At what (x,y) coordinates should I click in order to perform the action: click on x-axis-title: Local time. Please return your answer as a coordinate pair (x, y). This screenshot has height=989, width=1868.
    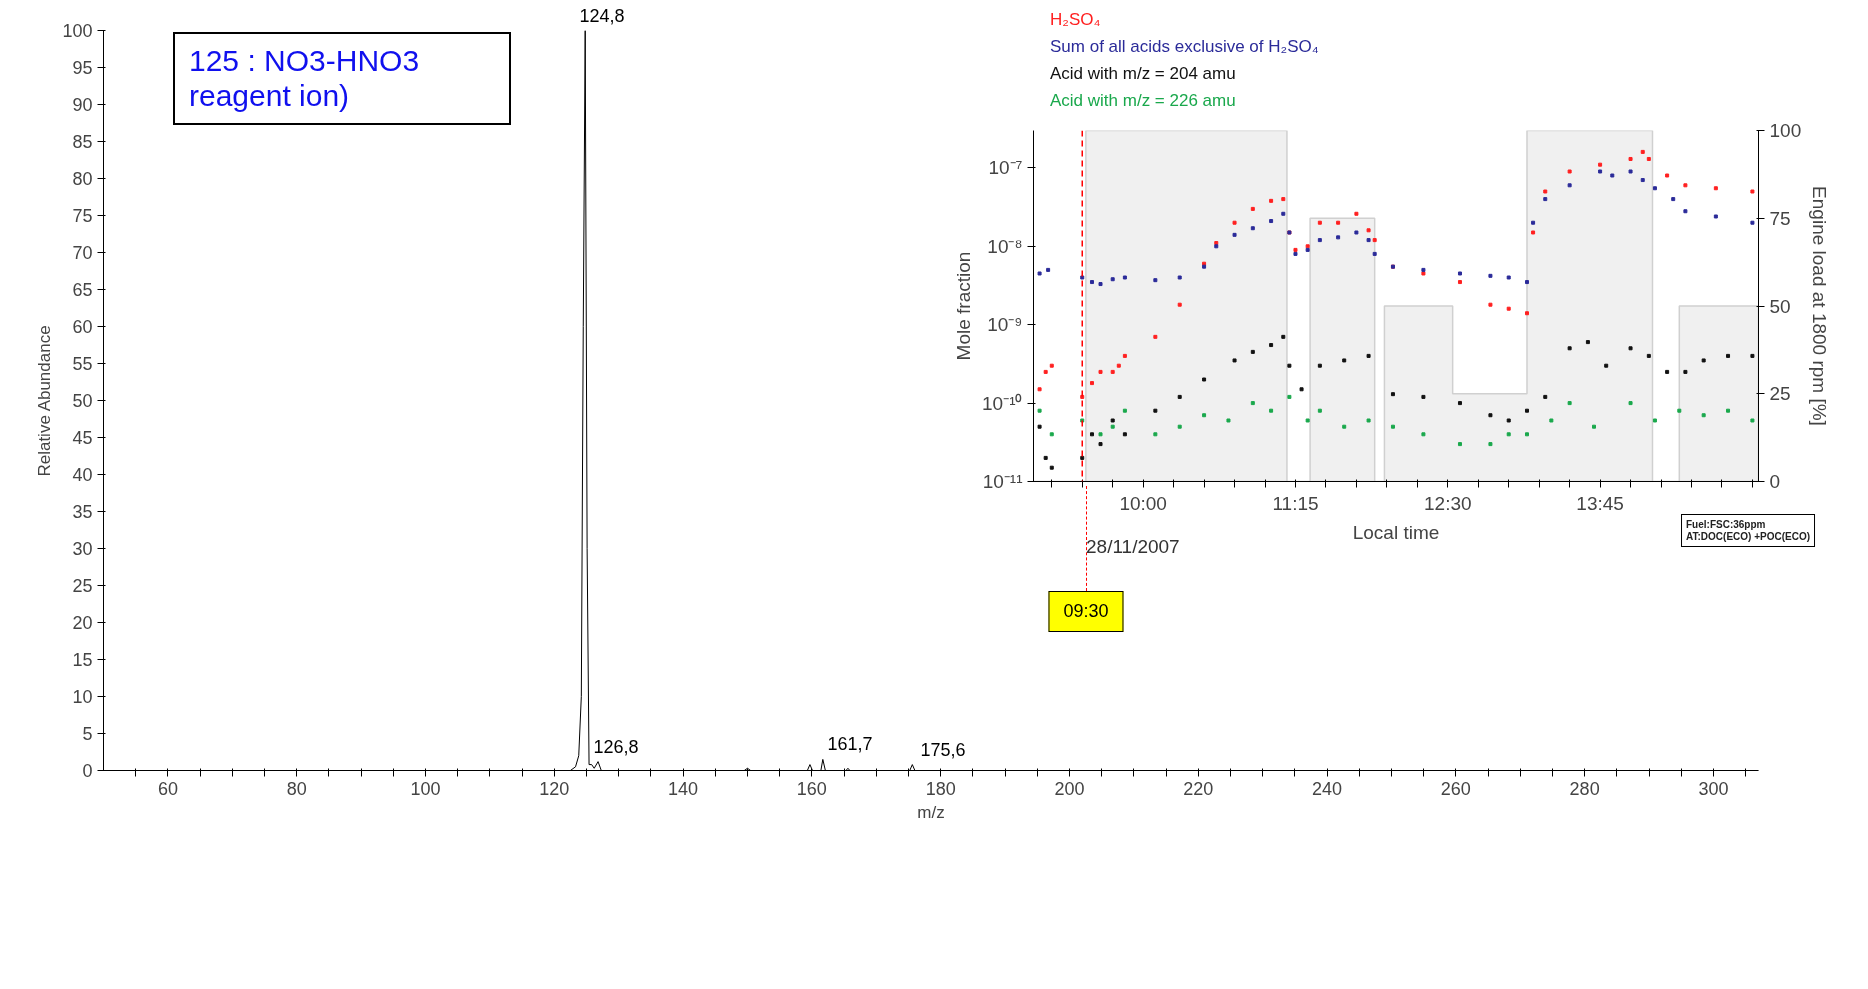
    Looking at the image, I should click on (1396, 532).